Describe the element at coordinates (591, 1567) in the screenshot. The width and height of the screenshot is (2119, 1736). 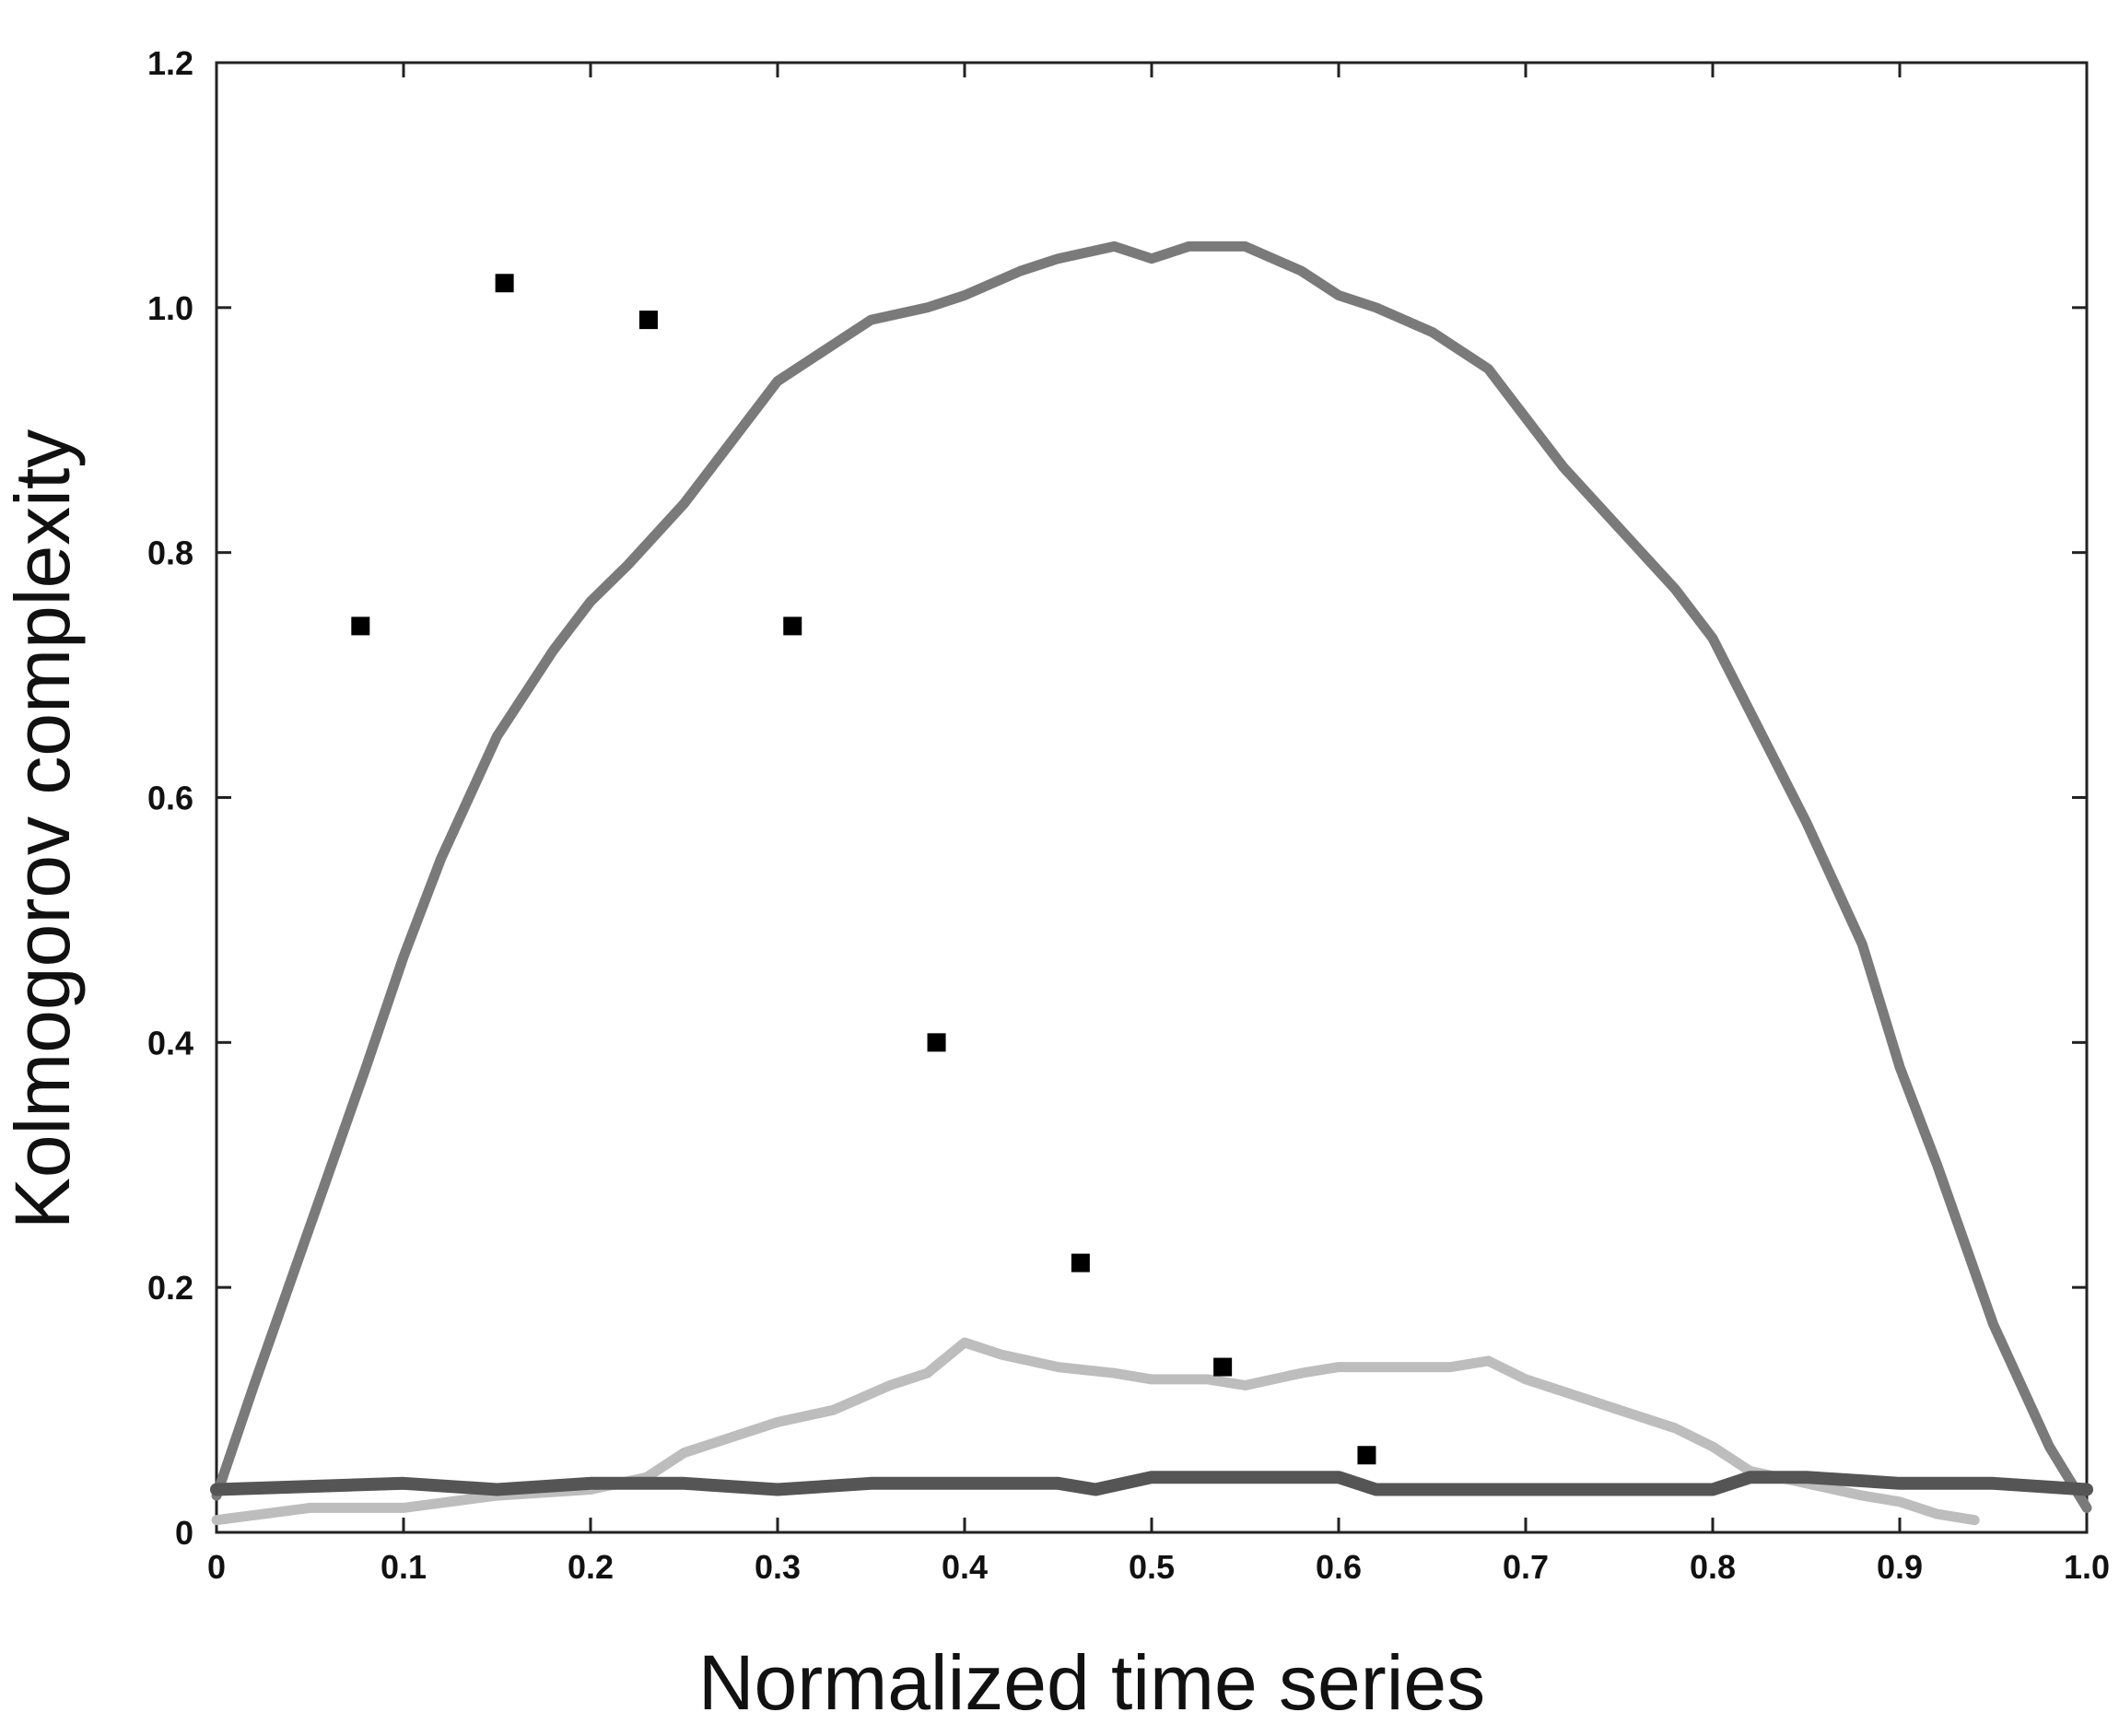
I see `x-tick-label: 0.2` at that location.